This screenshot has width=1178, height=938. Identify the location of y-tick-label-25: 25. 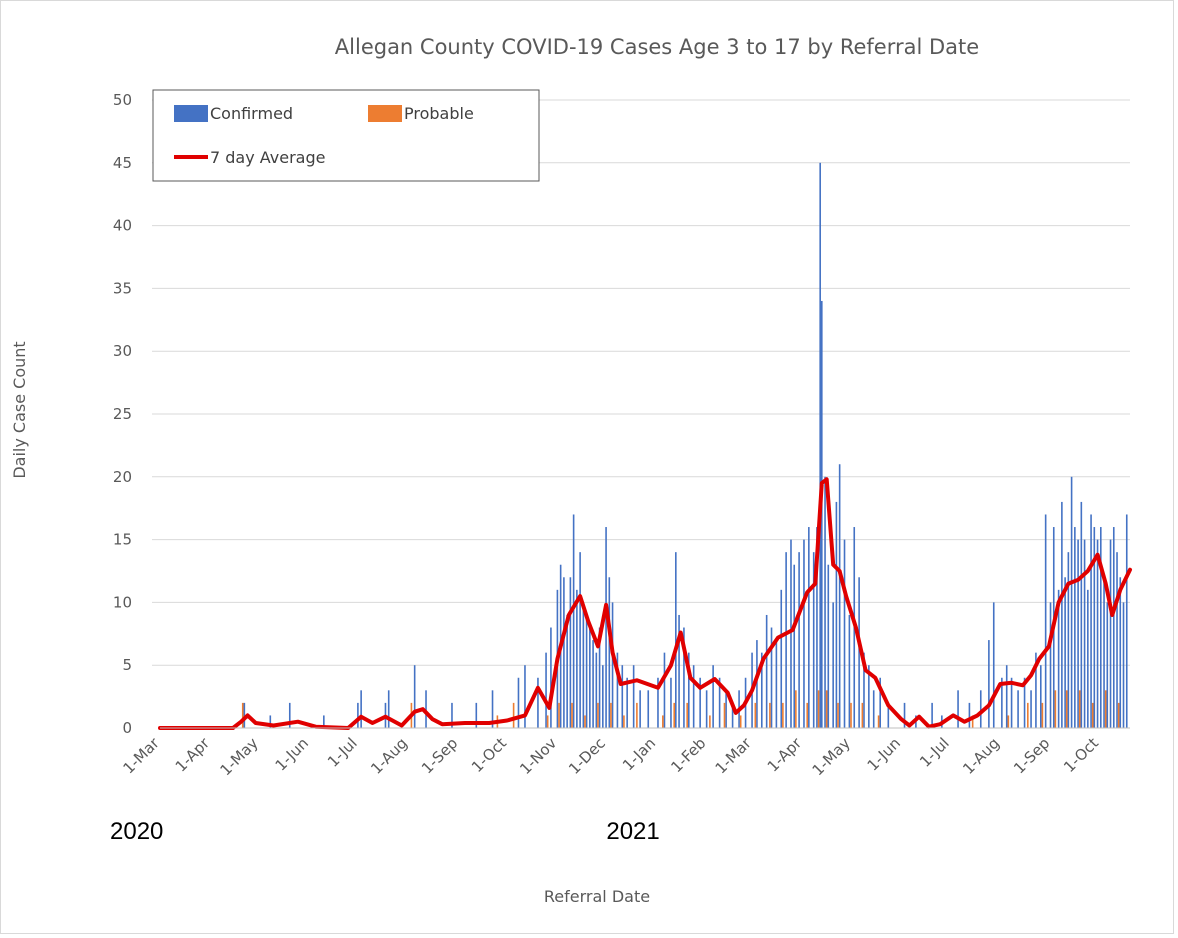
(122, 414).